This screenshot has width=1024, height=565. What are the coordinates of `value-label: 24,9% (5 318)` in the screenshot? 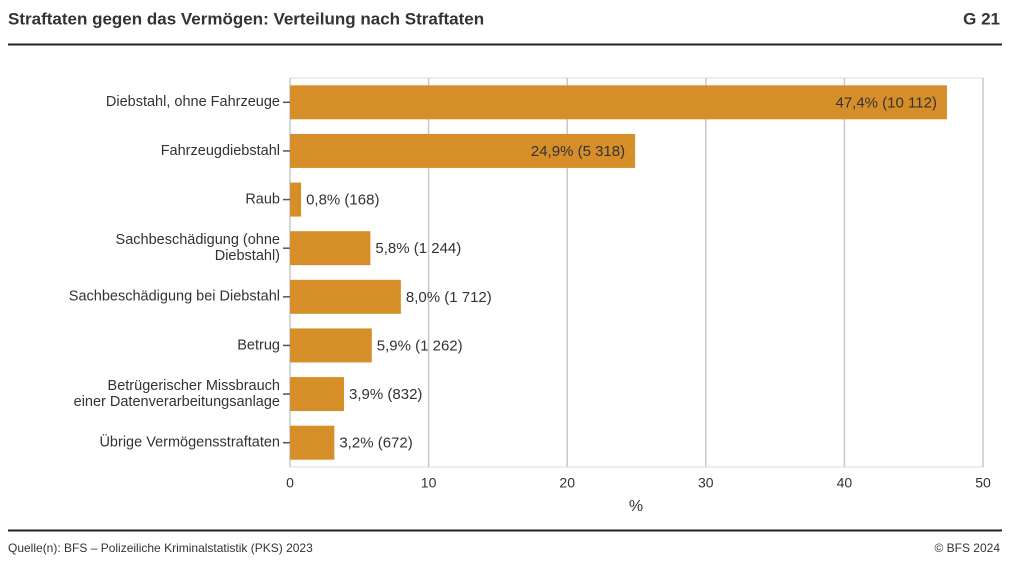 It's located at (578, 151).